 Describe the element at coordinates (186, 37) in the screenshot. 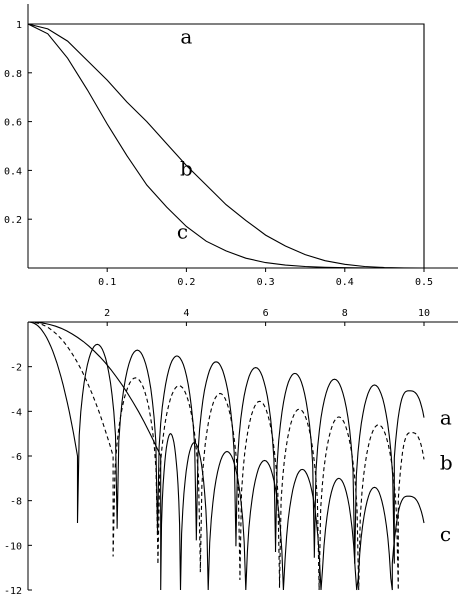

I see `top-curve-label-a: a` at that location.